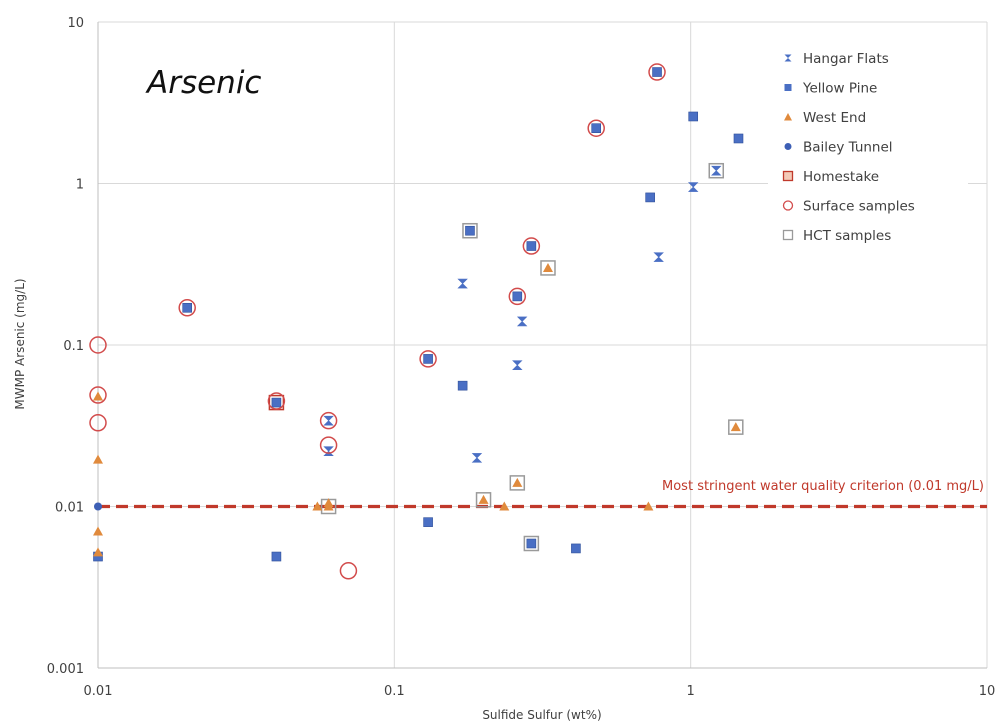  Describe the element at coordinates (80, 185) in the screenshot. I see `y-tick-label: 1` at that location.